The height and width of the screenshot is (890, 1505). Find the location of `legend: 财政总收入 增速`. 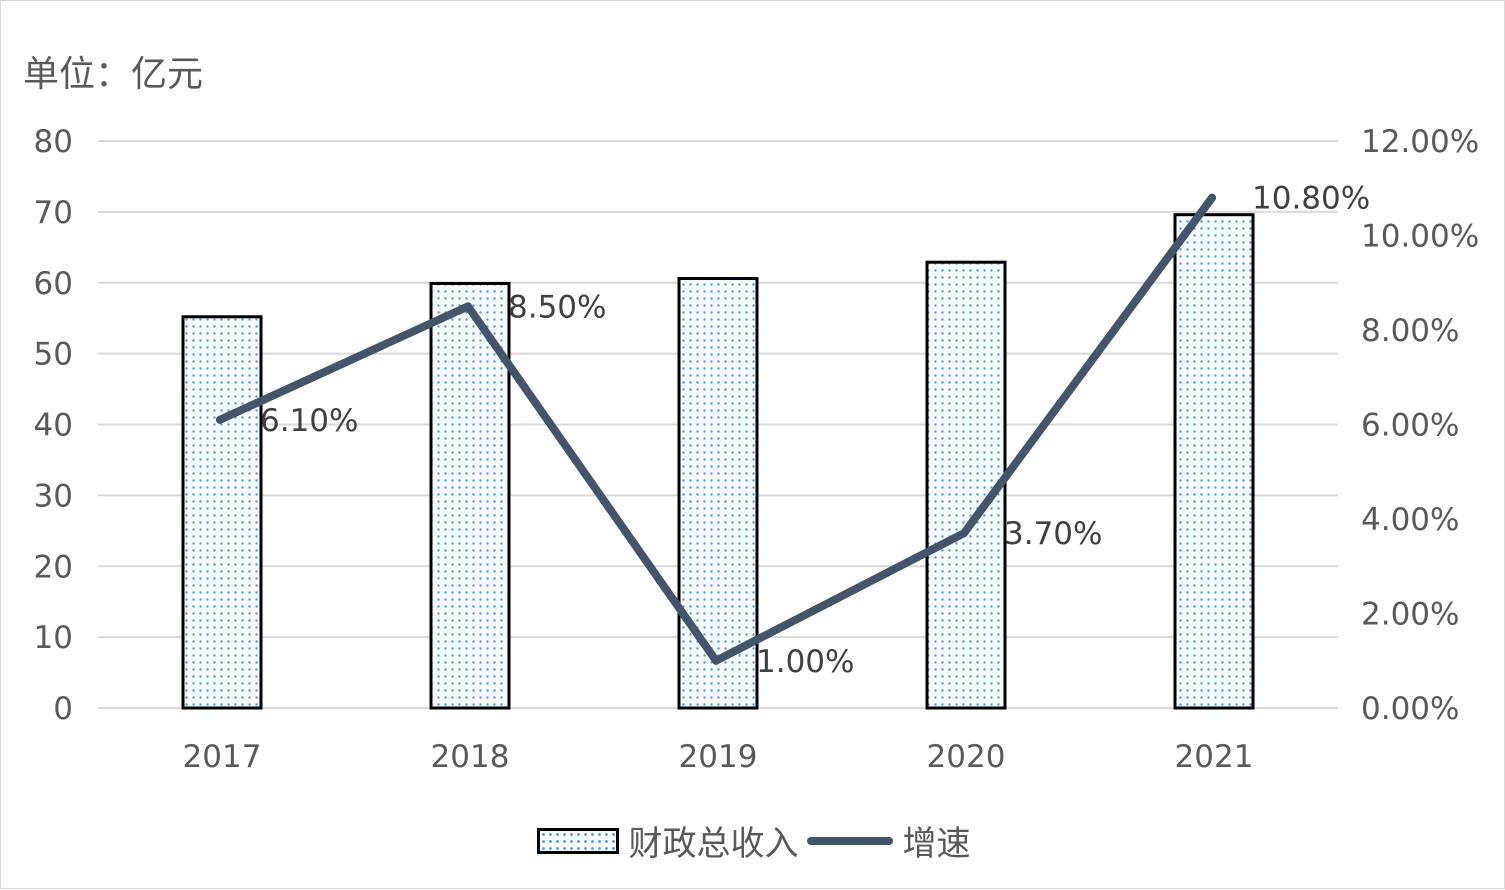

legend: 财政总收入 增速 is located at coordinates (753, 840).